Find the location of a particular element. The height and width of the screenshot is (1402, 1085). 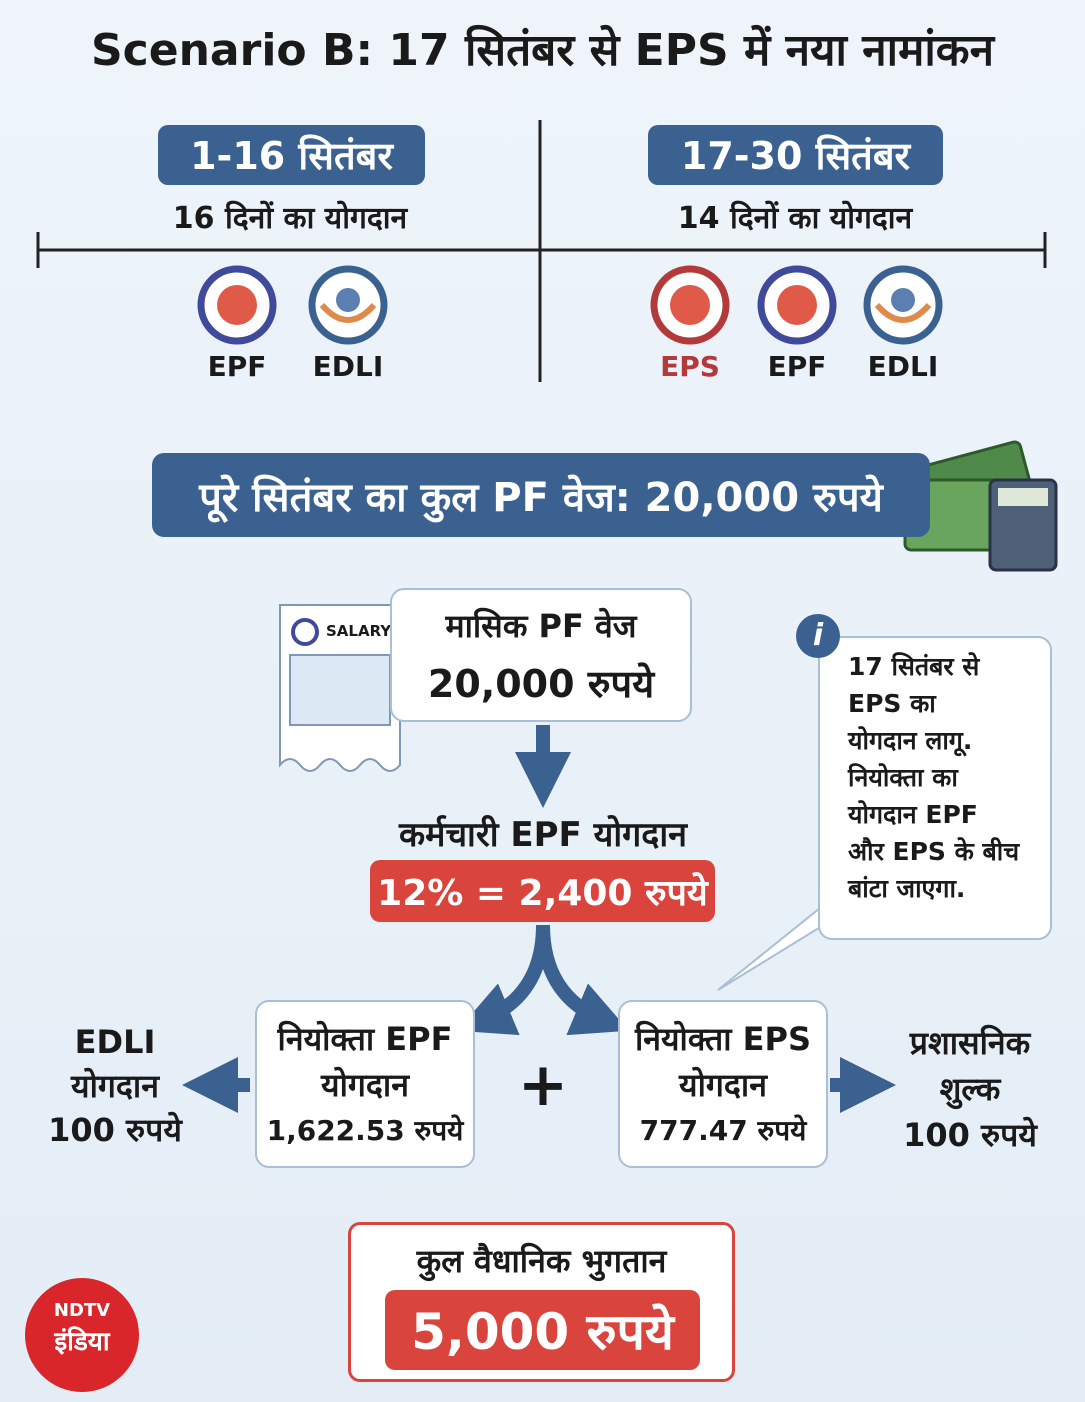

text: प्रशासनिक is located at coordinates (970, 1043).